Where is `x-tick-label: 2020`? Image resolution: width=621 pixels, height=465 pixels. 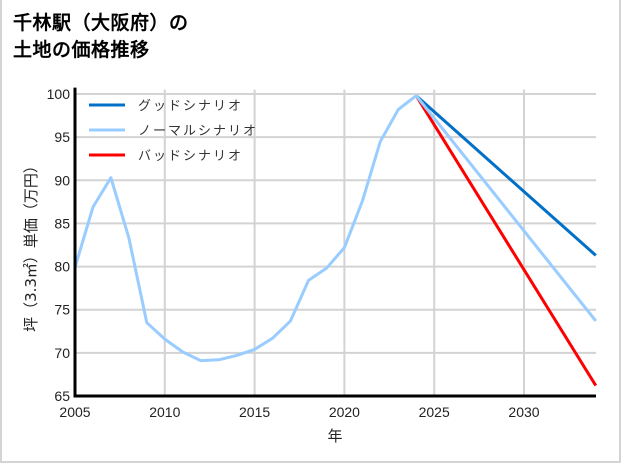 x-tick-label: 2020 is located at coordinates (344, 412).